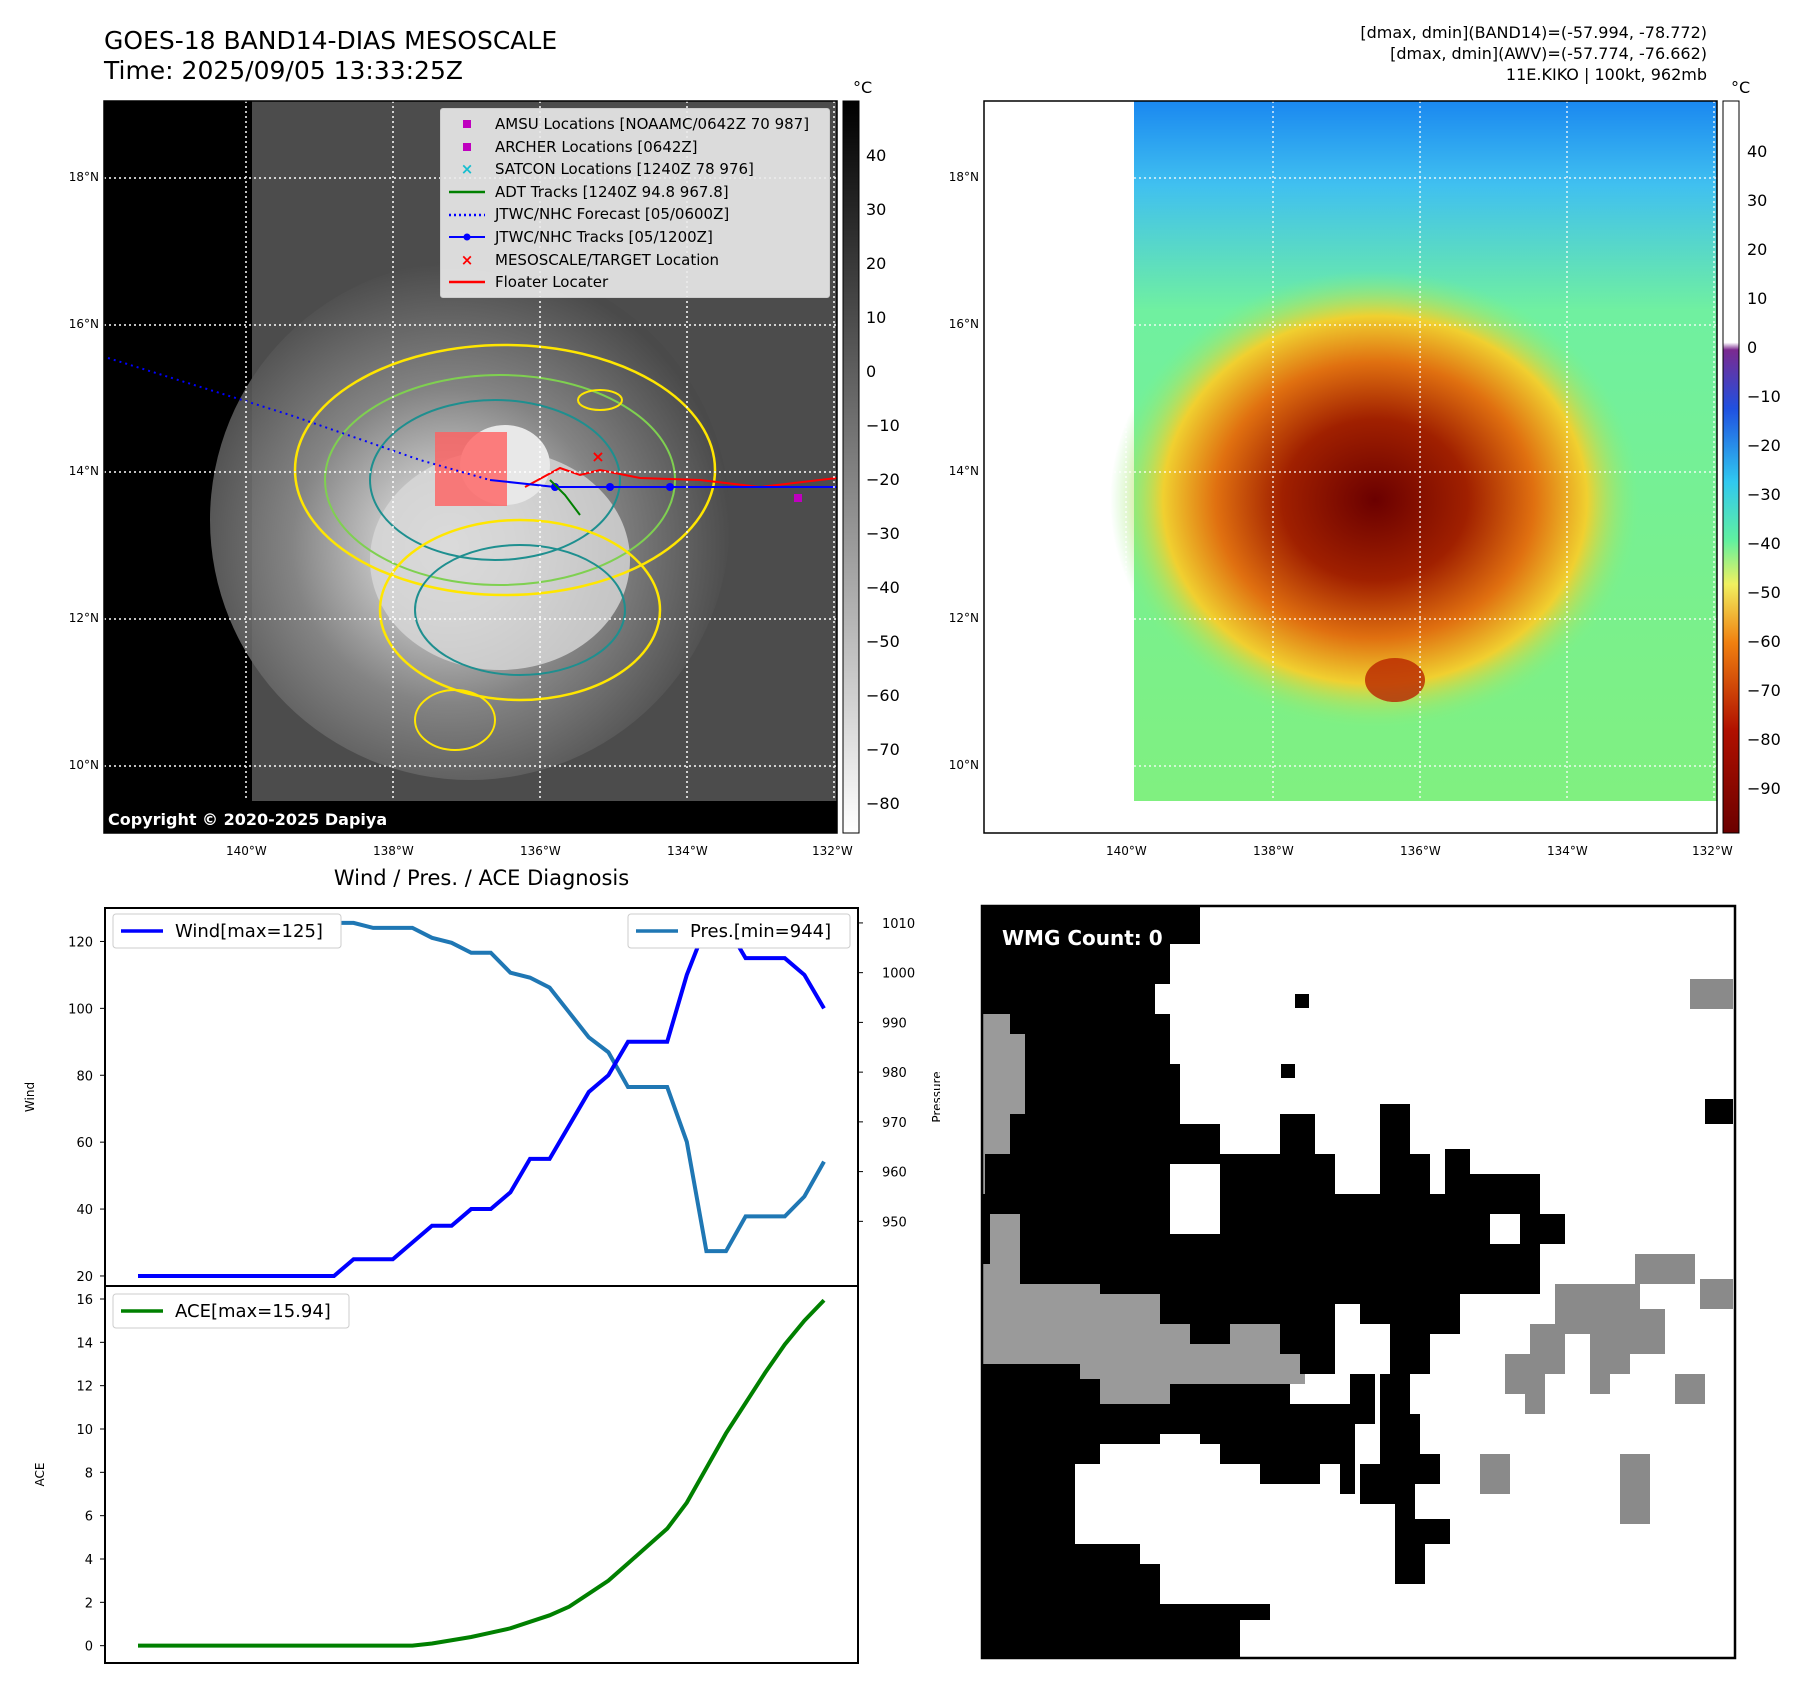 This screenshot has height=1690, width=1797. What do you see at coordinates (249, 931) in the screenshot?
I see `wind-legend-label: Wind[max=125]` at bounding box center [249, 931].